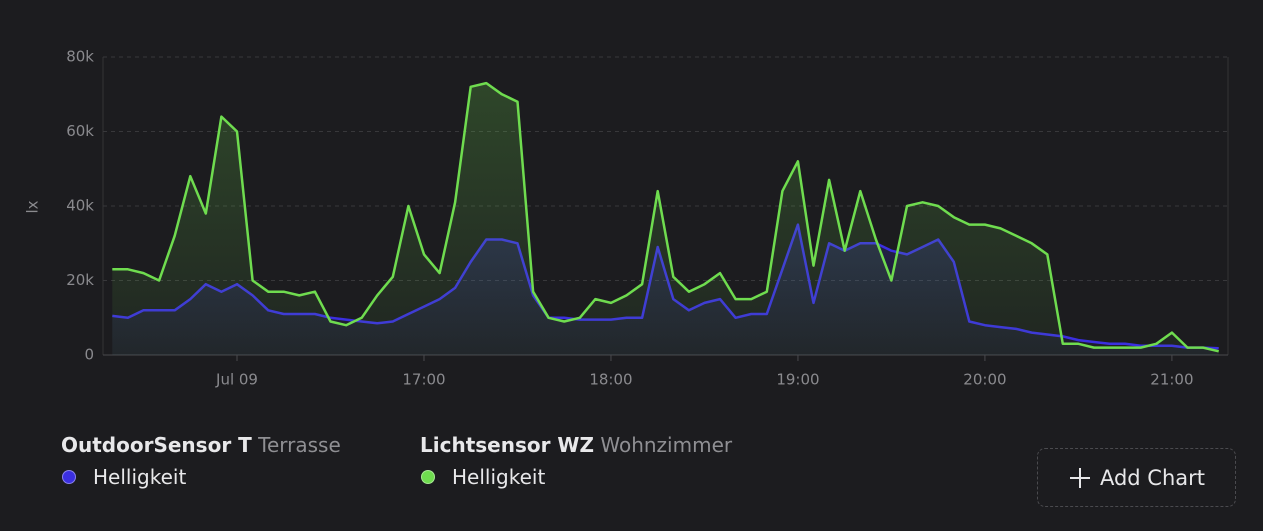 The image size is (1263, 531). Describe the element at coordinates (984, 380) in the screenshot. I see `x-tick-label: 20:00` at that location.